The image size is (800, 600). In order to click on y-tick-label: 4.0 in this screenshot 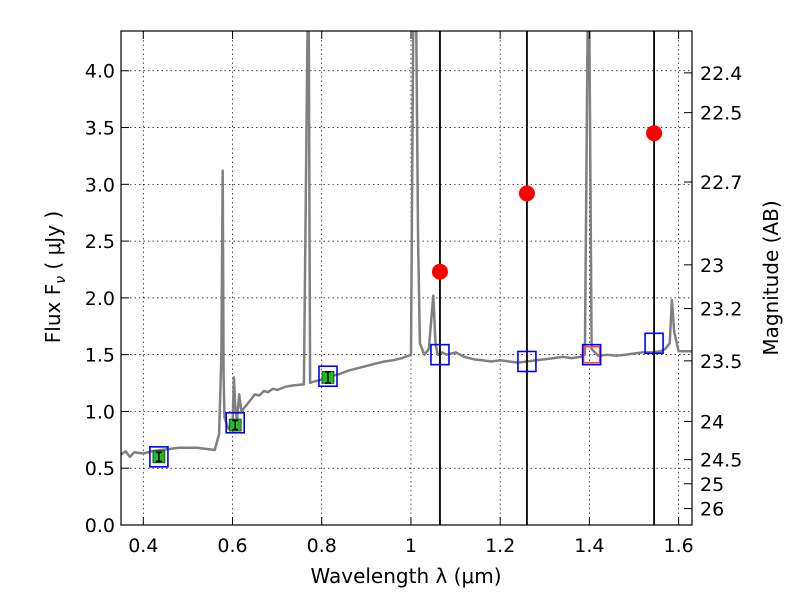, I will do `click(100, 72)`.